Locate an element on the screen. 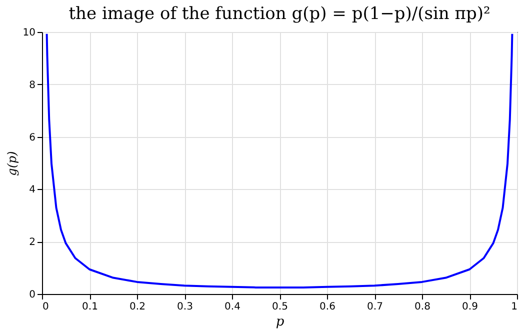 Image resolution: width=523 pixels, height=333 pixels. y-tick-label: 4 is located at coordinates (32, 190).